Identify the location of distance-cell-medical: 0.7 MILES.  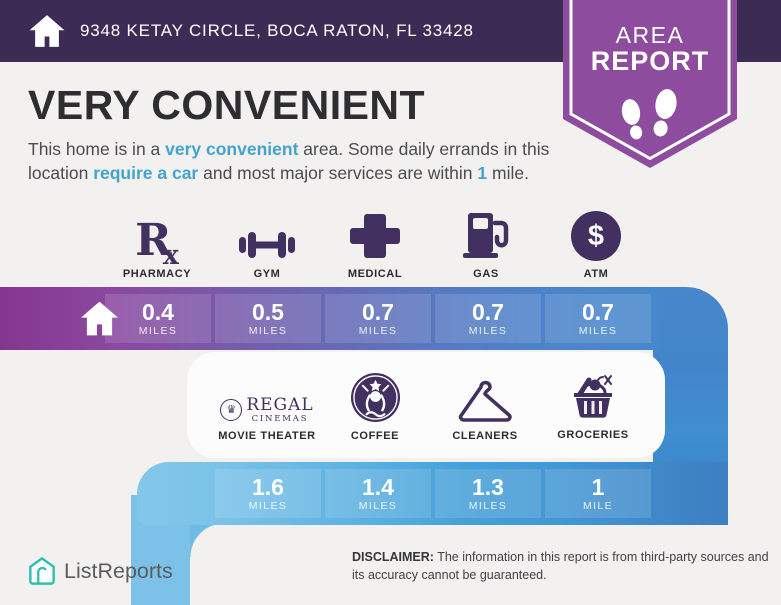
(378, 318).